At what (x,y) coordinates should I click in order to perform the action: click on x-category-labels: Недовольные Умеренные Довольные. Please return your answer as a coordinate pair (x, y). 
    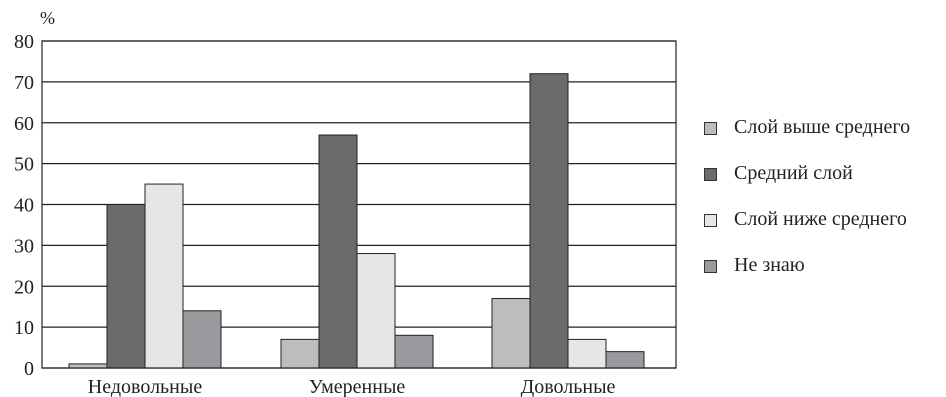
    Looking at the image, I should click on (352, 386).